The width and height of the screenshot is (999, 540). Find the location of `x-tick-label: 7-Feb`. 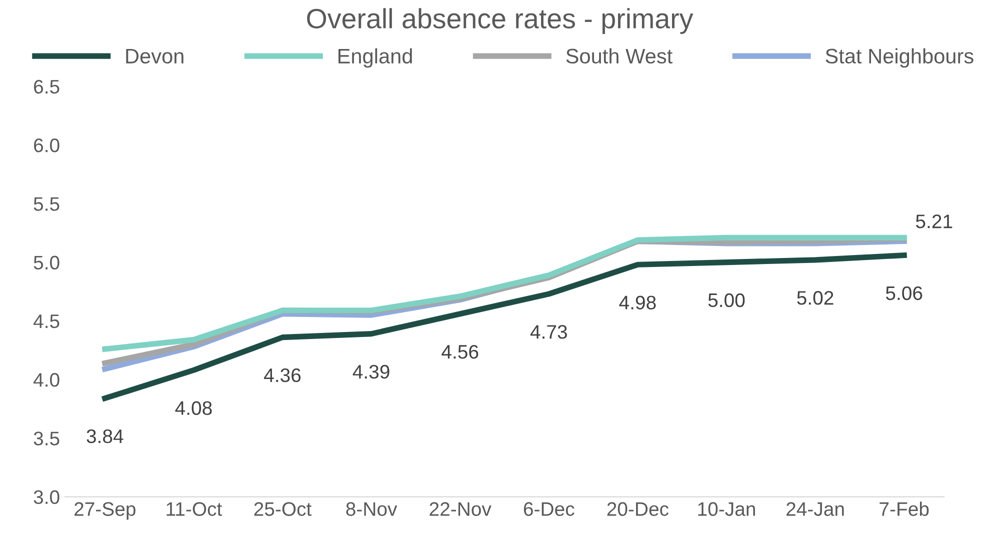

x-tick-label: 7-Feb is located at coordinates (904, 509).